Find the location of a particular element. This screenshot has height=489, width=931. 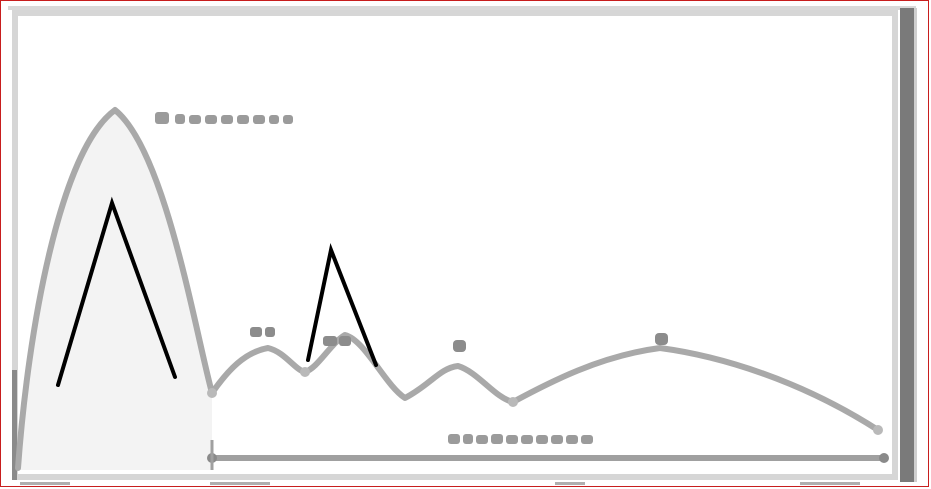

frame-left-shadow is located at coordinates (14, 425).